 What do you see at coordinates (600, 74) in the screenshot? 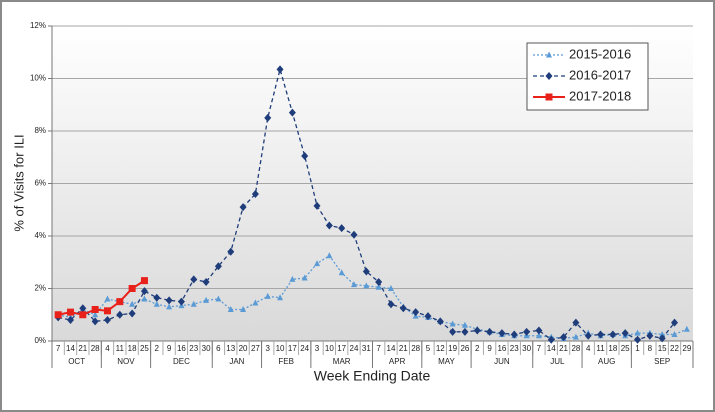
I see `legend-label: 2016-2017` at bounding box center [600, 74].